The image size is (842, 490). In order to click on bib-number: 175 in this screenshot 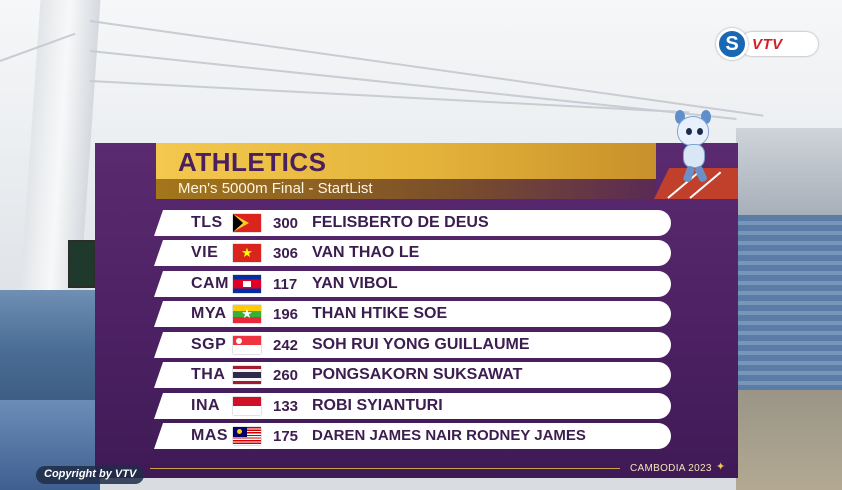, I will do `click(286, 436)`.